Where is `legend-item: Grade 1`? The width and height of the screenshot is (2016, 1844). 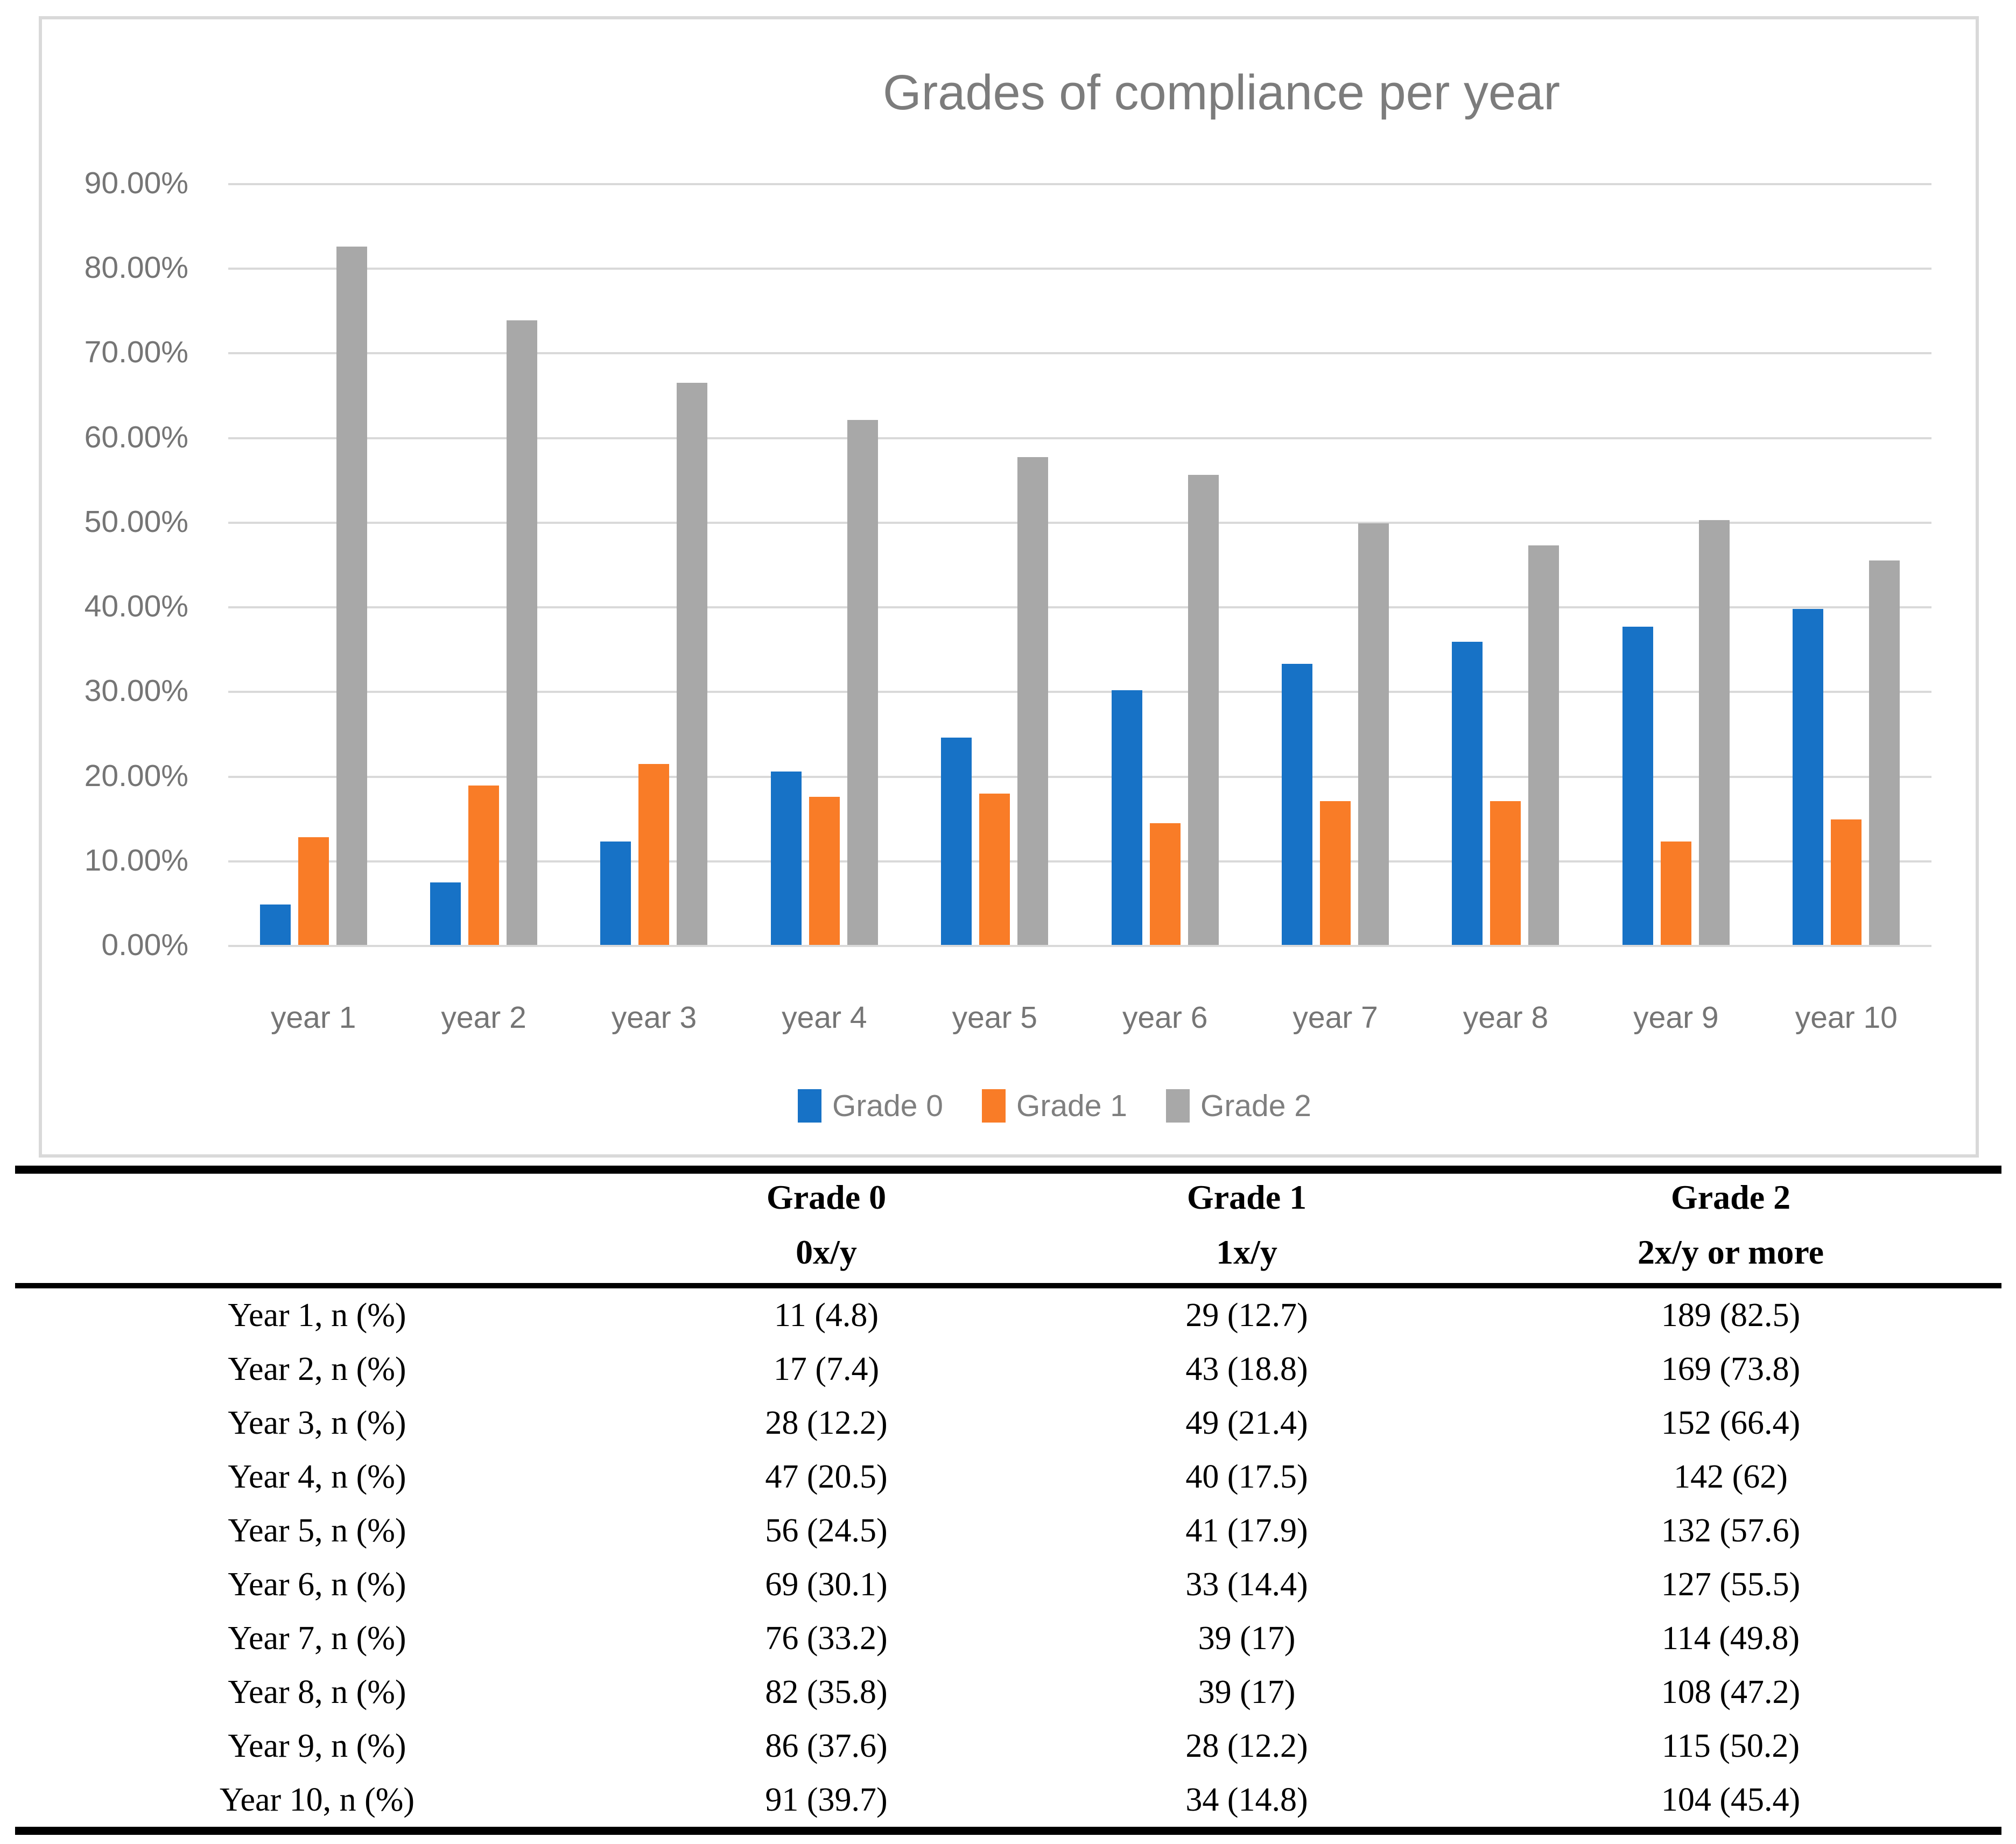 legend-item: Grade 1 is located at coordinates (1054, 1106).